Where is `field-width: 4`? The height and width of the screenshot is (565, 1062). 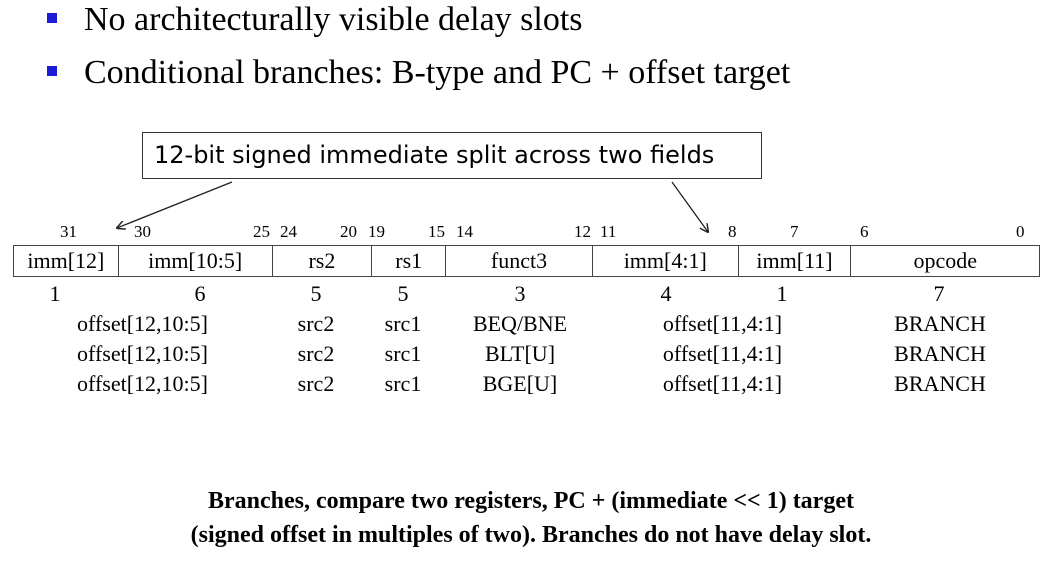 field-width: 4 is located at coordinates (666, 293).